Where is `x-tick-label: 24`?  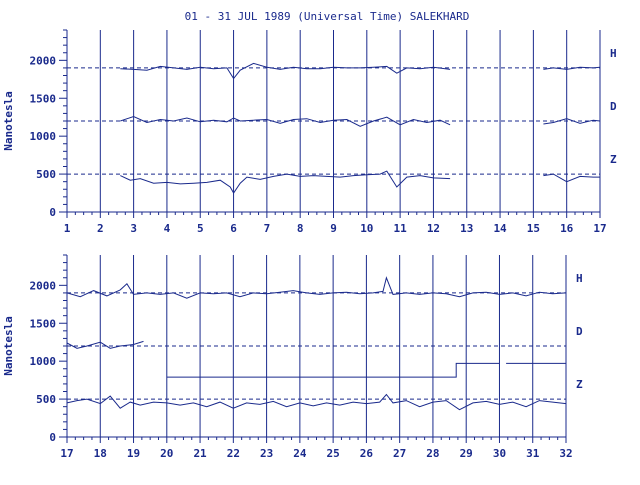 x-tick-label: 24 is located at coordinates (300, 453).